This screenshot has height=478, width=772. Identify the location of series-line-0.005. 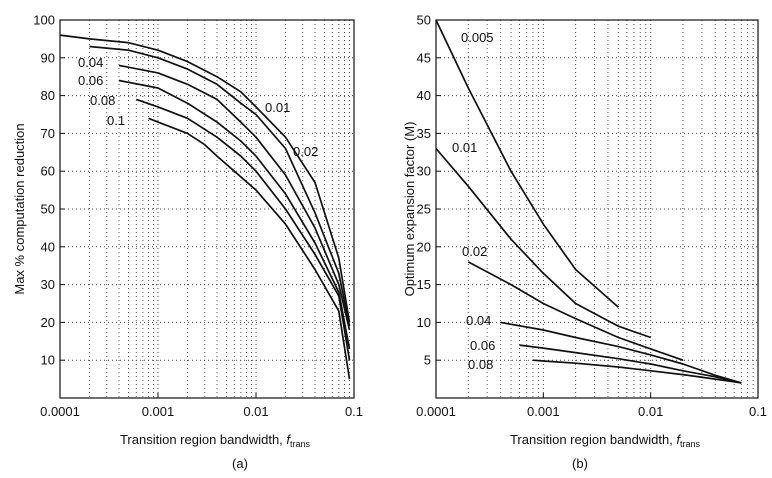
(527, 163).